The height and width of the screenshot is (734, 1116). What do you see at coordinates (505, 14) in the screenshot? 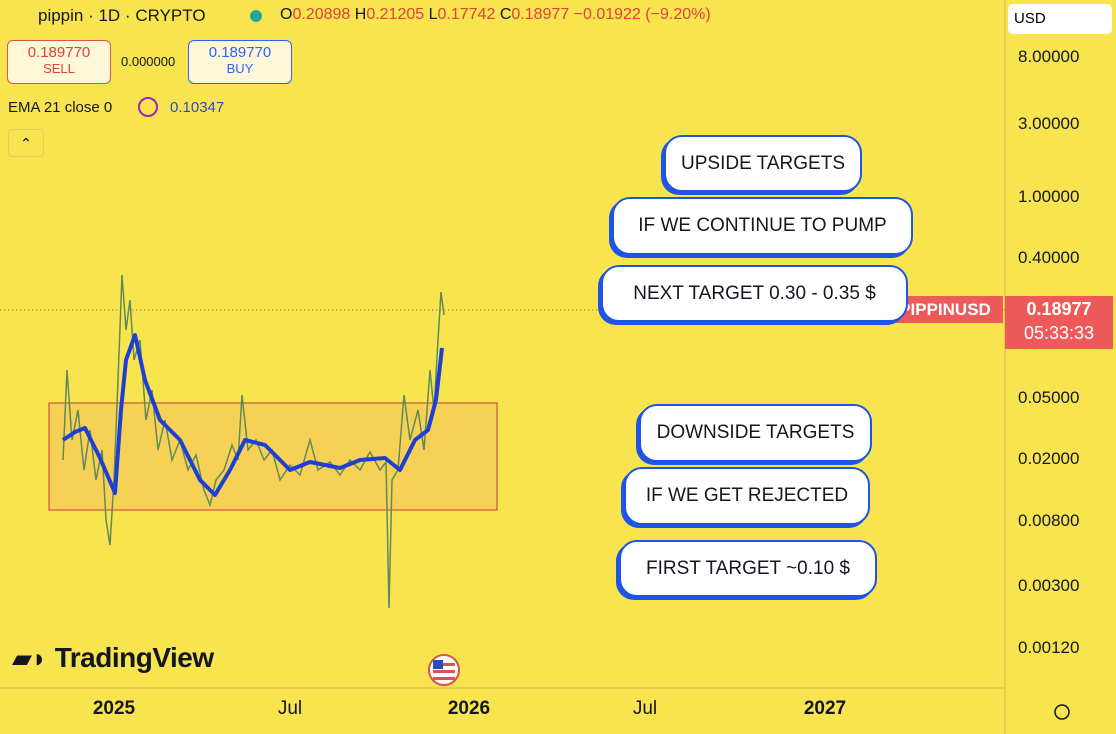
I see `label: C` at bounding box center [505, 14].